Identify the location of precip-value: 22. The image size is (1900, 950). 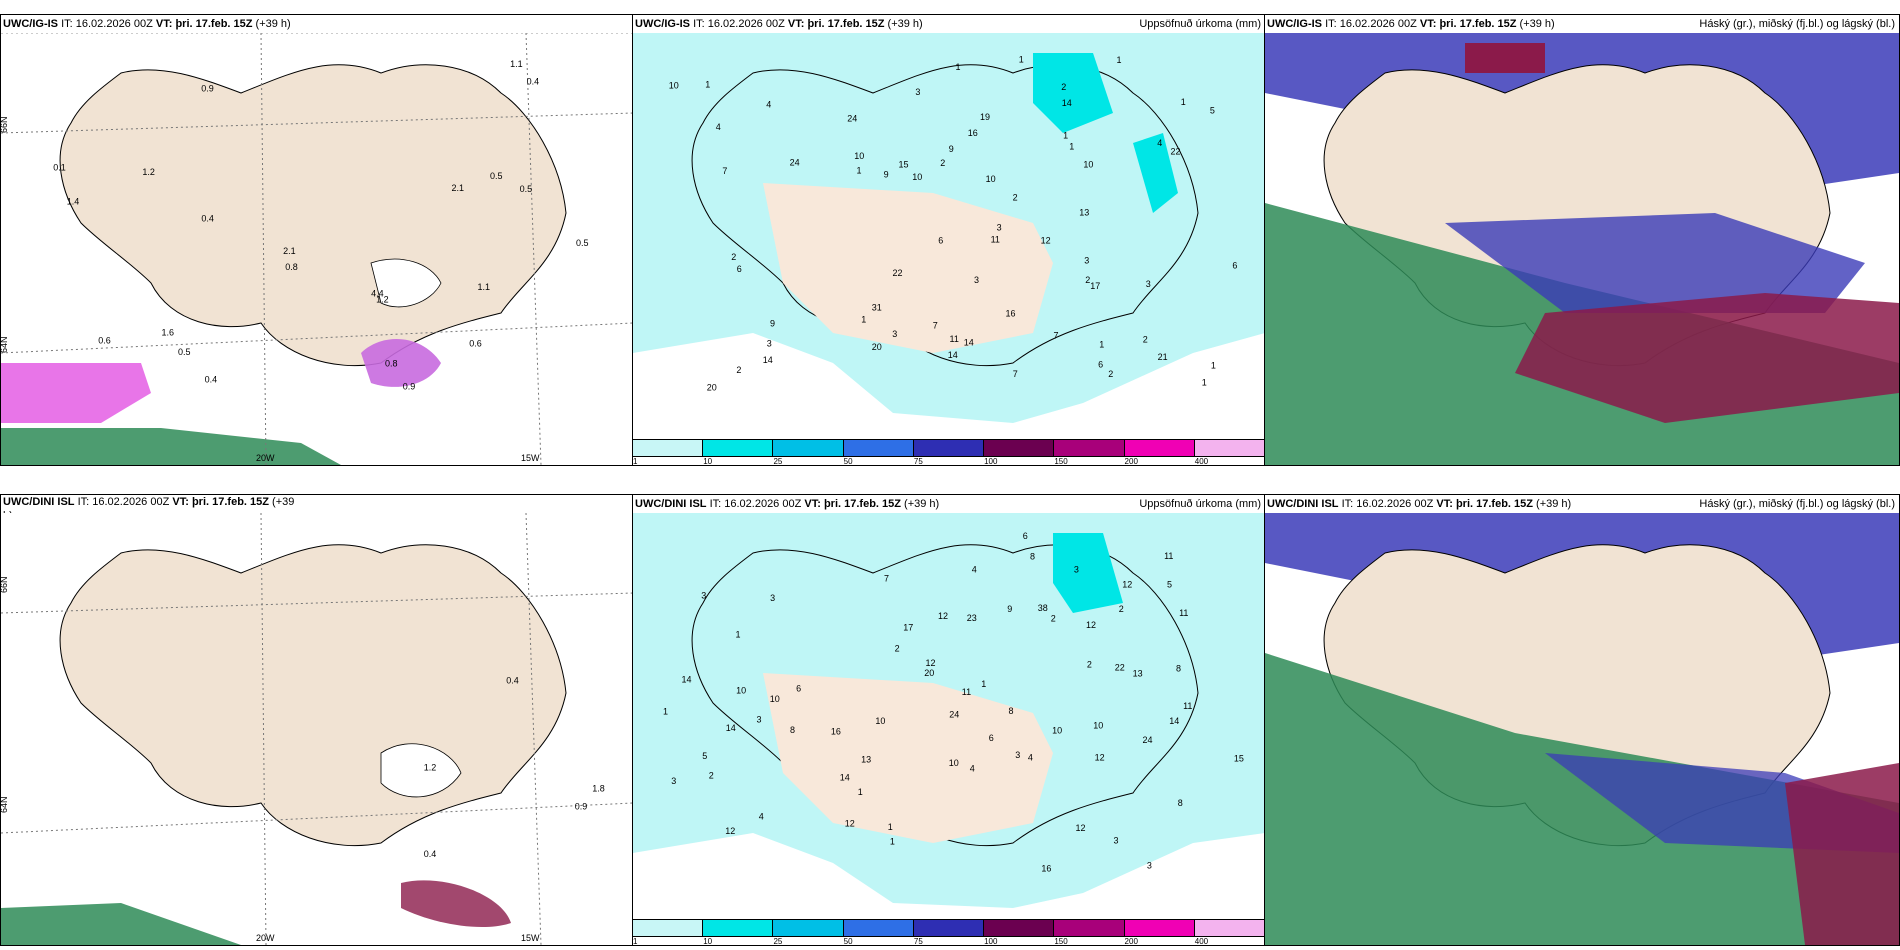
(1176, 152).